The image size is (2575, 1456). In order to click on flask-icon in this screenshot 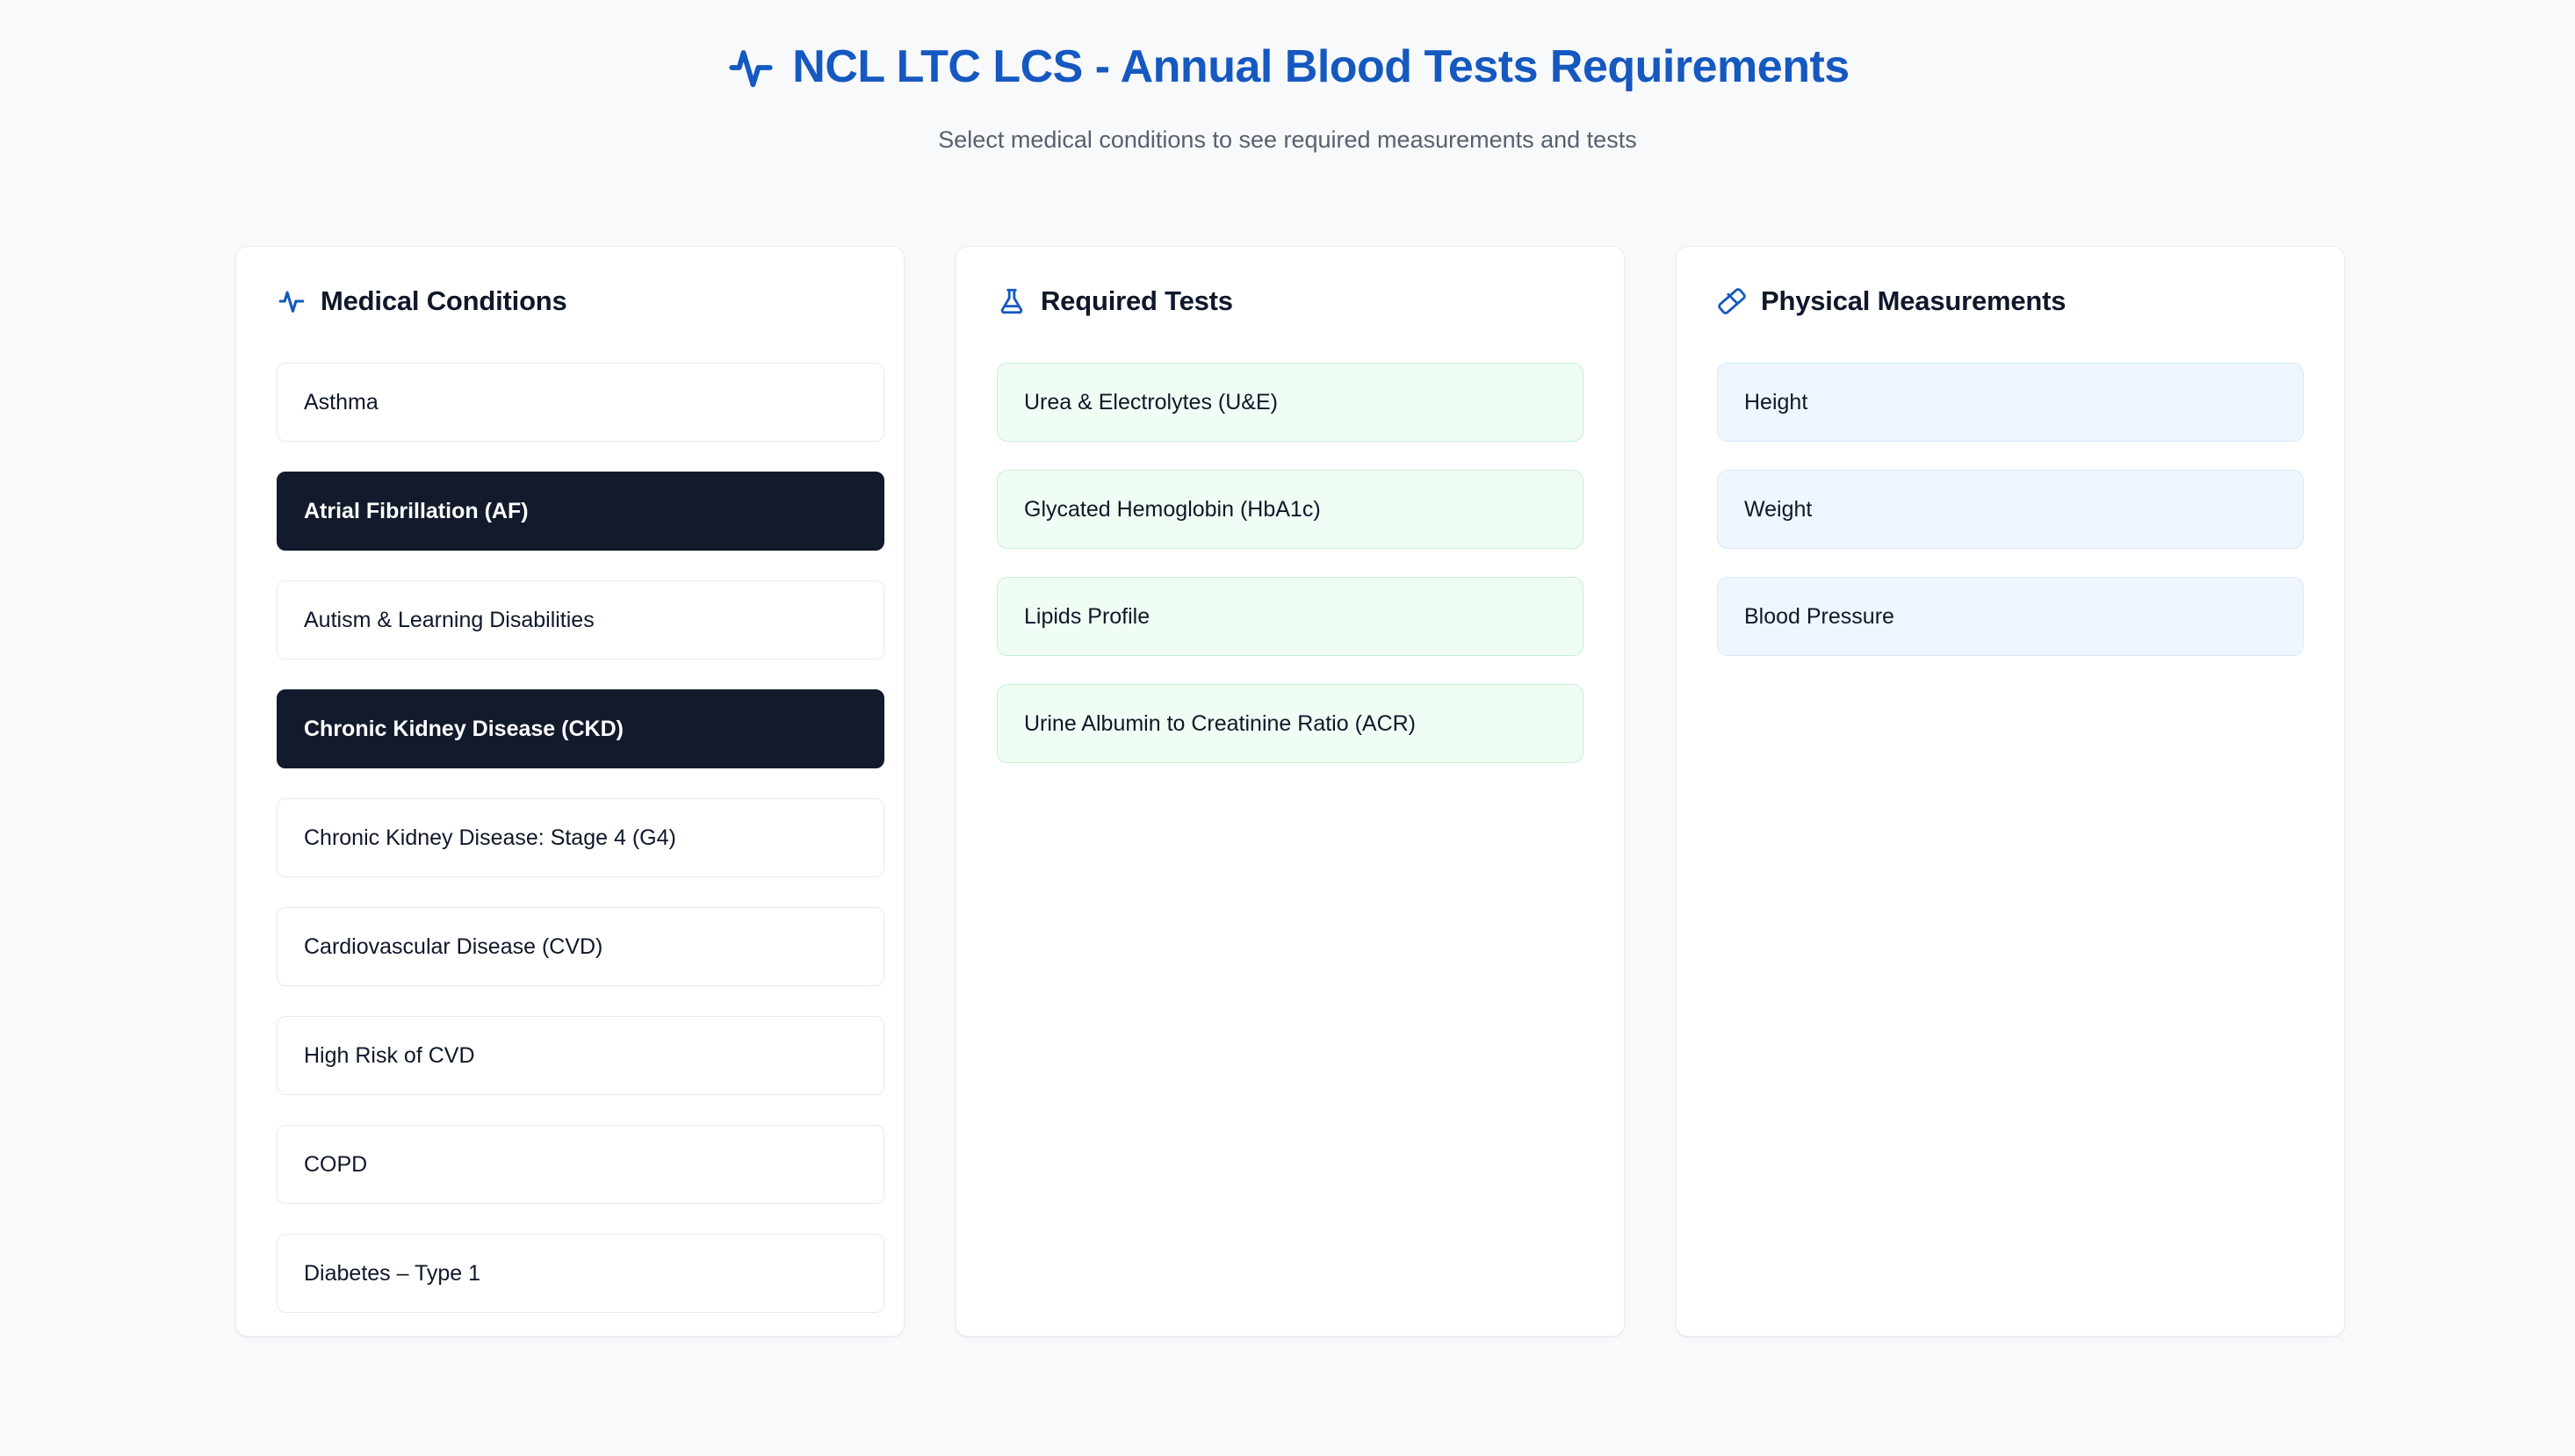, I will do `click(1012, 301)`.